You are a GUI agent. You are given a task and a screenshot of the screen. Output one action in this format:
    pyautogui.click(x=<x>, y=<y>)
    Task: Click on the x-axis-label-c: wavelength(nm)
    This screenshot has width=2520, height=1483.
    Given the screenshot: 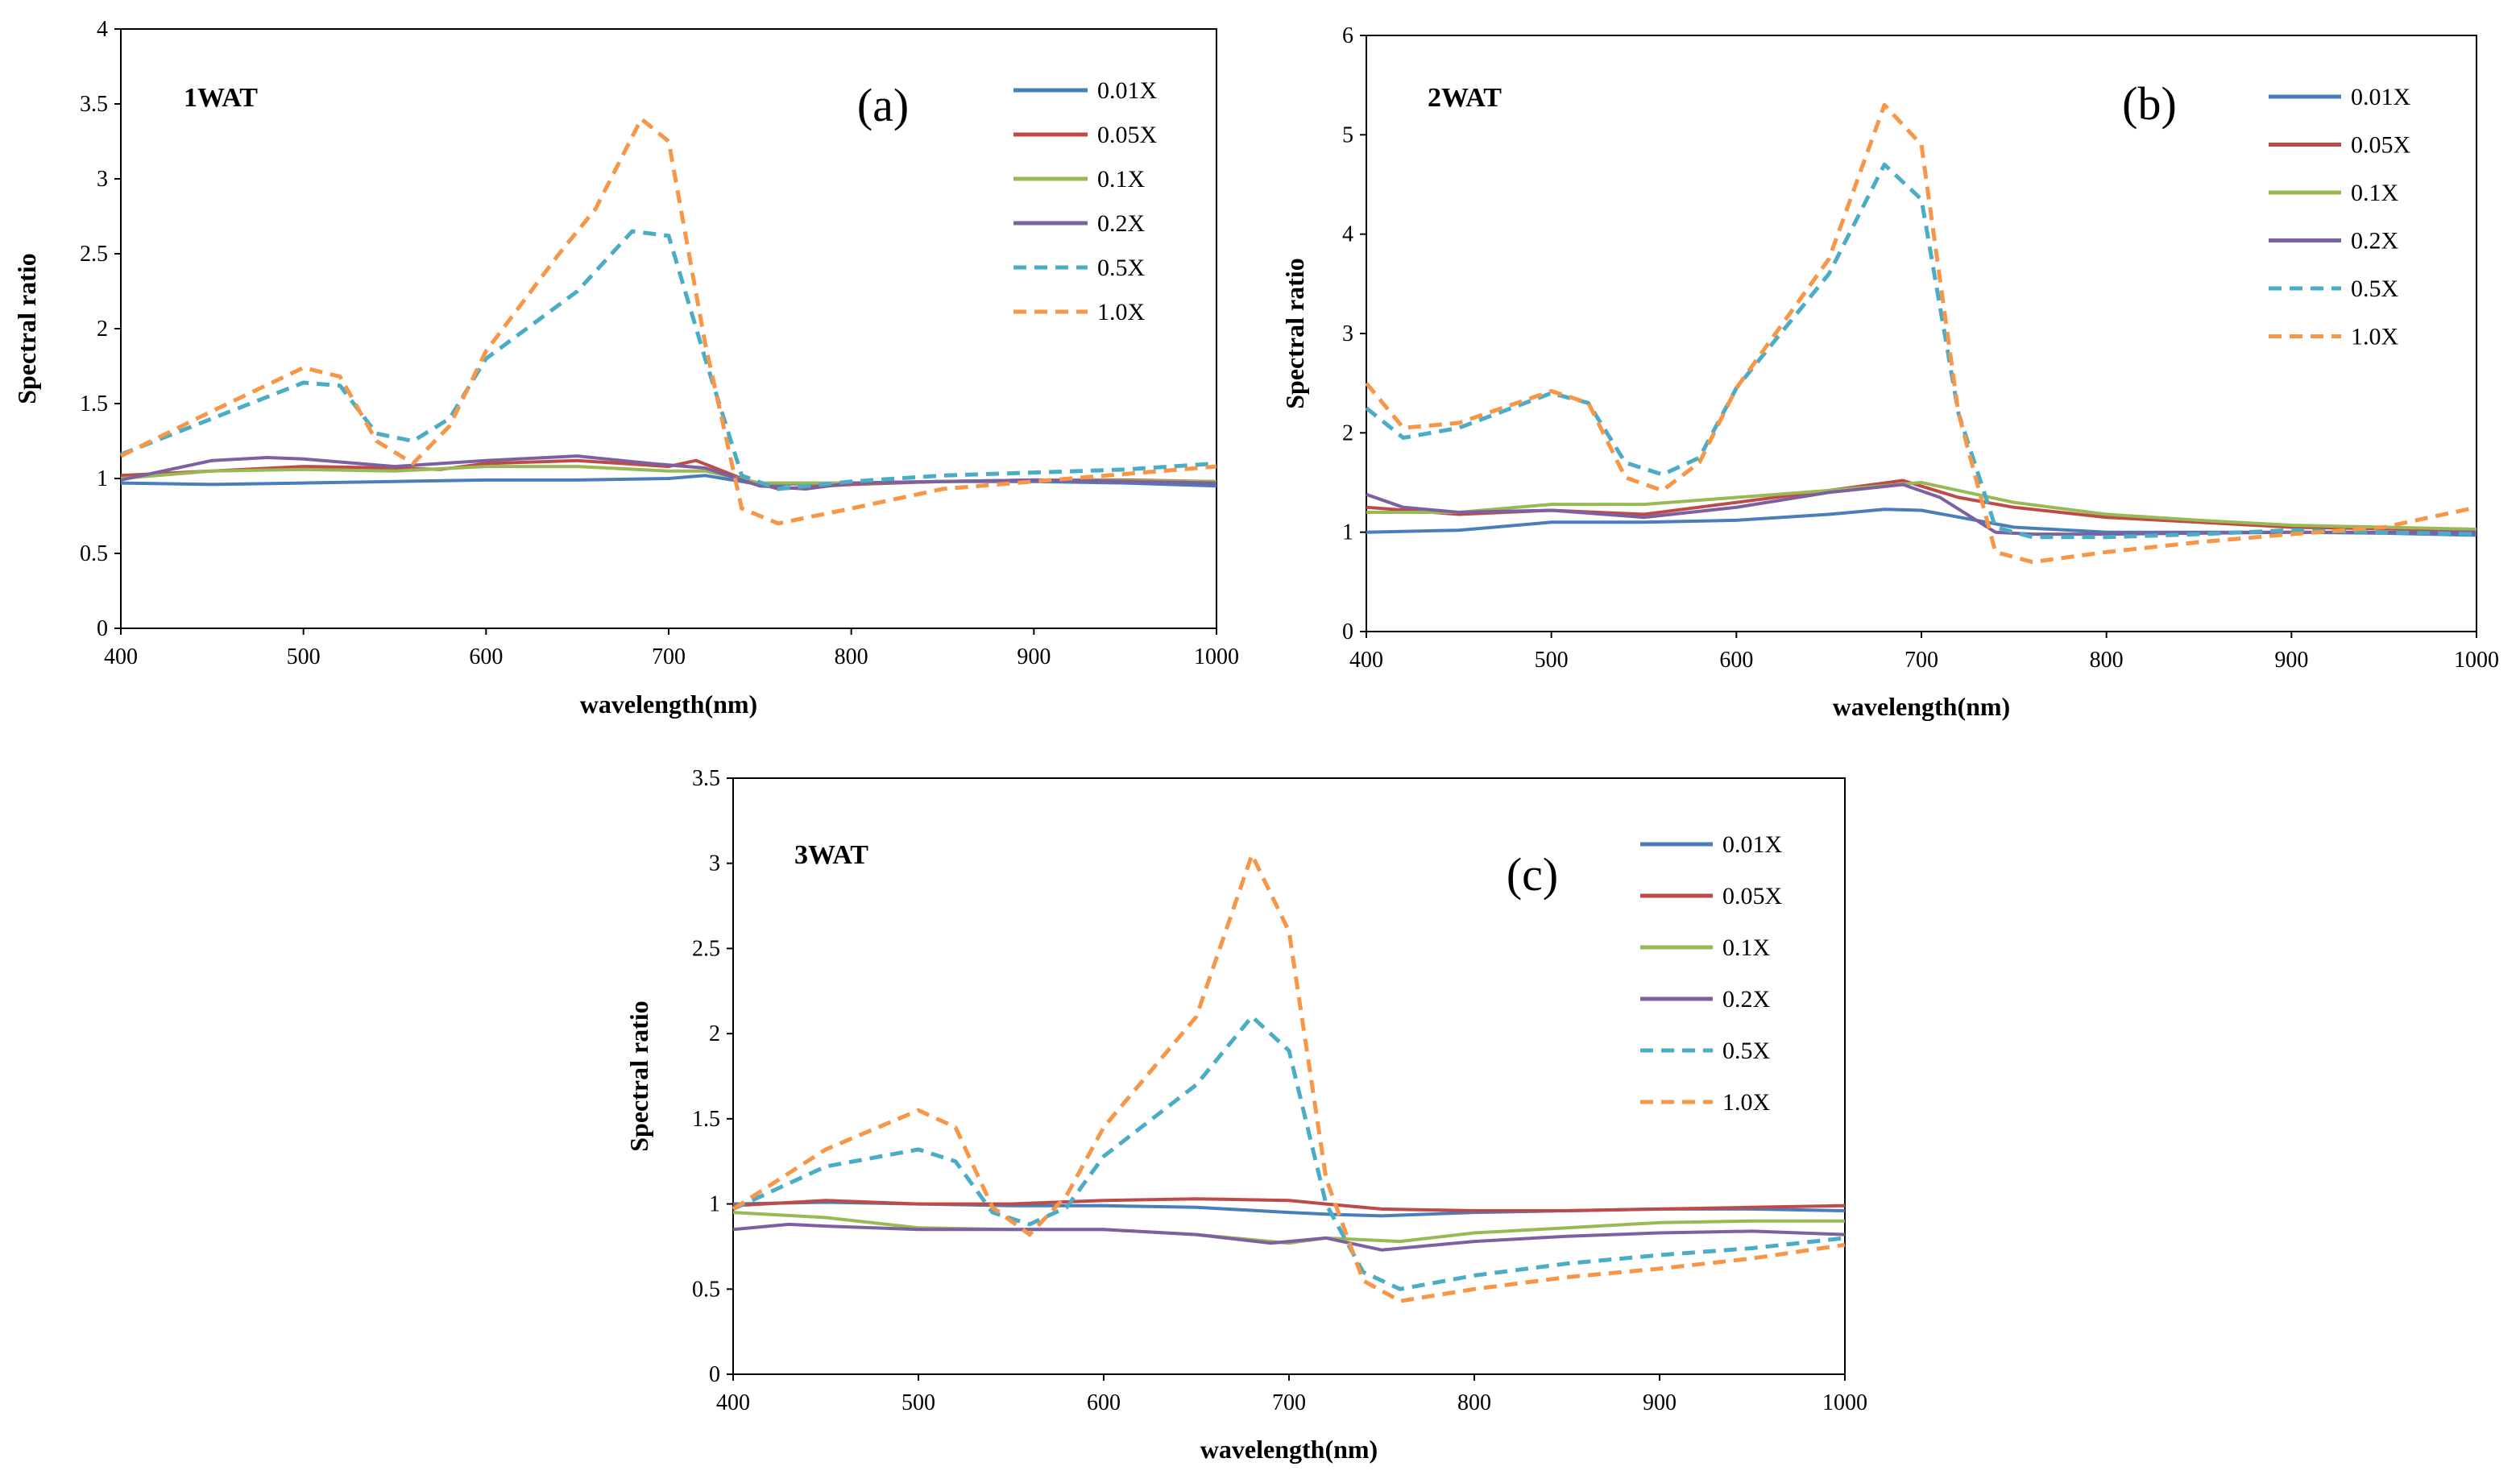 What is the action you would take?
    pyautogui.click(x=1289, y=1449)
    